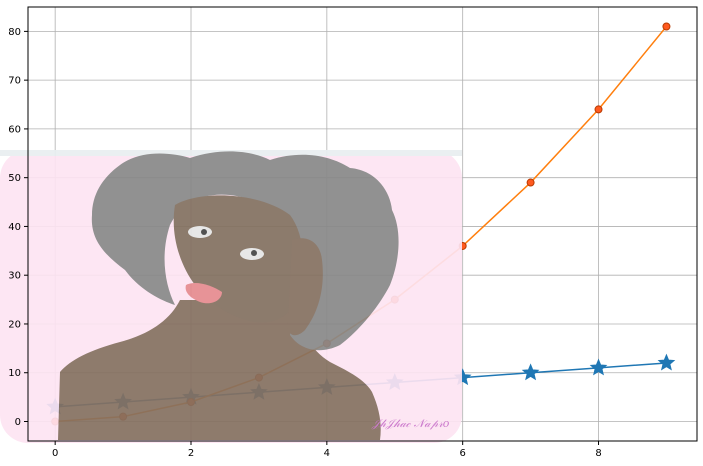  What do you see at coordinates (14, 276) in the screenshot?
I see `y-tick-label: 30` at bounding box center [14, 276].